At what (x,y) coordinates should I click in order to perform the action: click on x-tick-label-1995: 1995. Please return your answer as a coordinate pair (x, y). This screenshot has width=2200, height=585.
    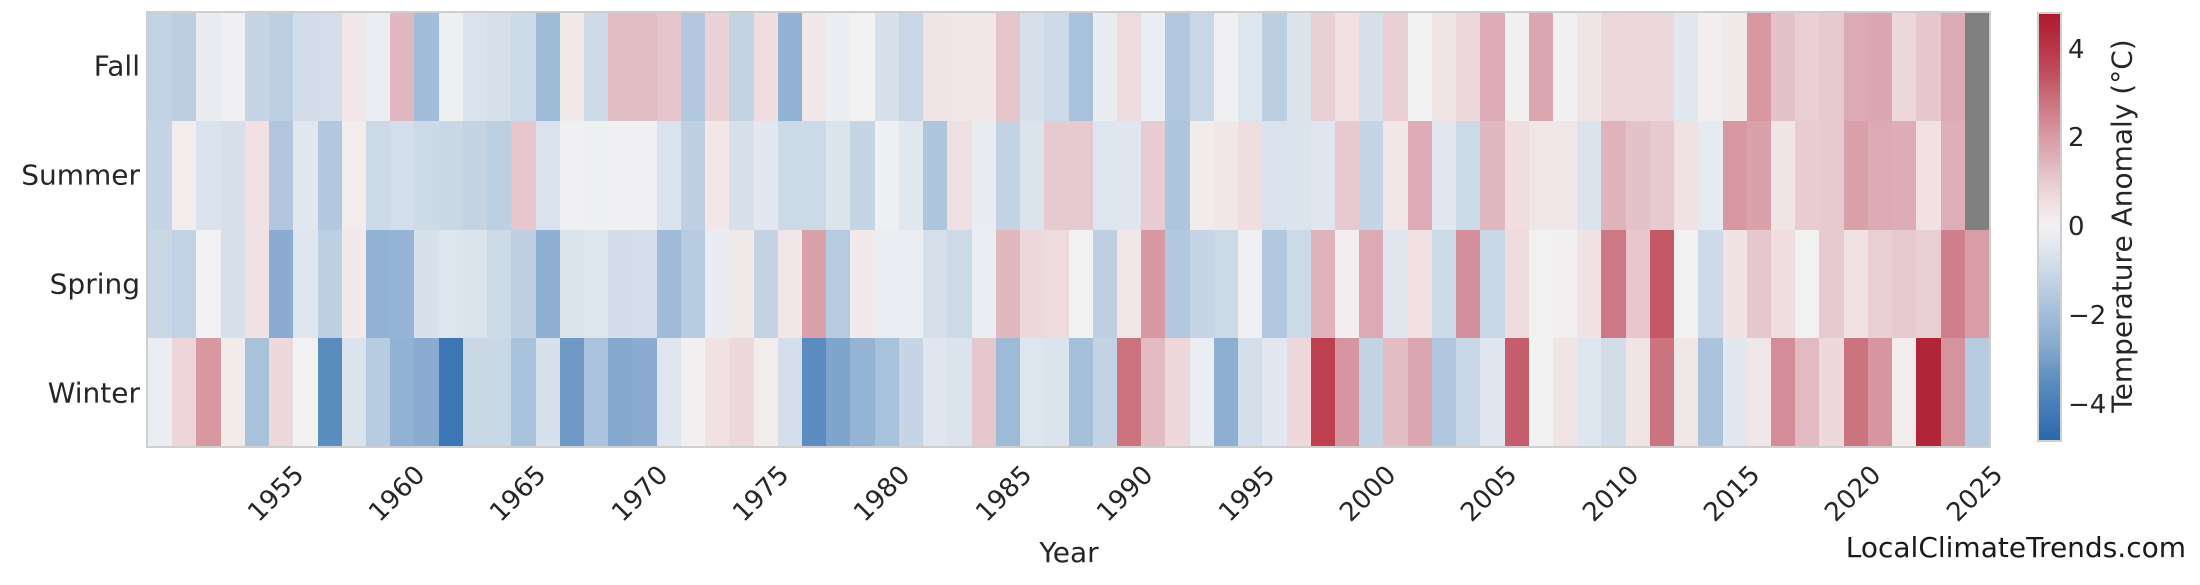
    Looking at the image, I should click on (1246, 494).